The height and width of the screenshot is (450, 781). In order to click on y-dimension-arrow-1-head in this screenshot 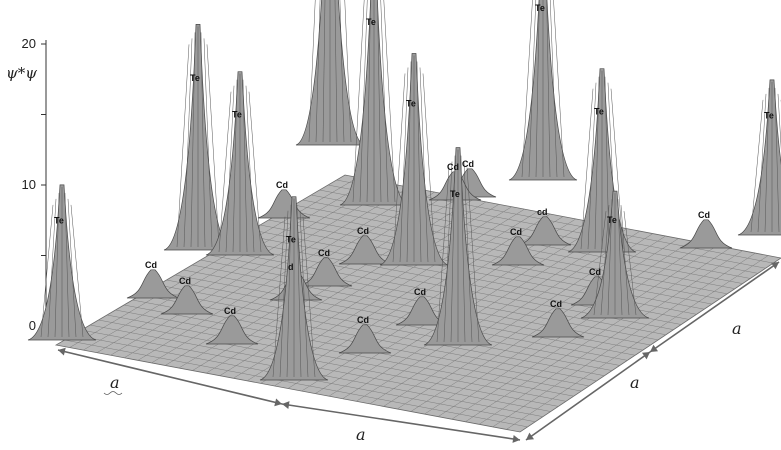, I will do `click(645, 356)`.